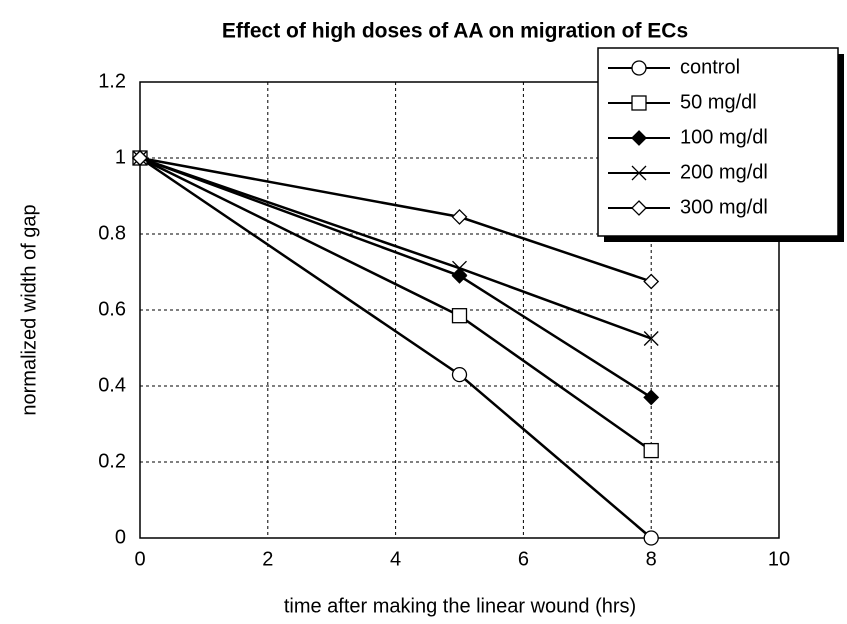 The image size is (847, 624). What do you see at coordinates (651, 559) in the screenshot?
I see `x-tick-label: 8` at bounding box center [651, 559].